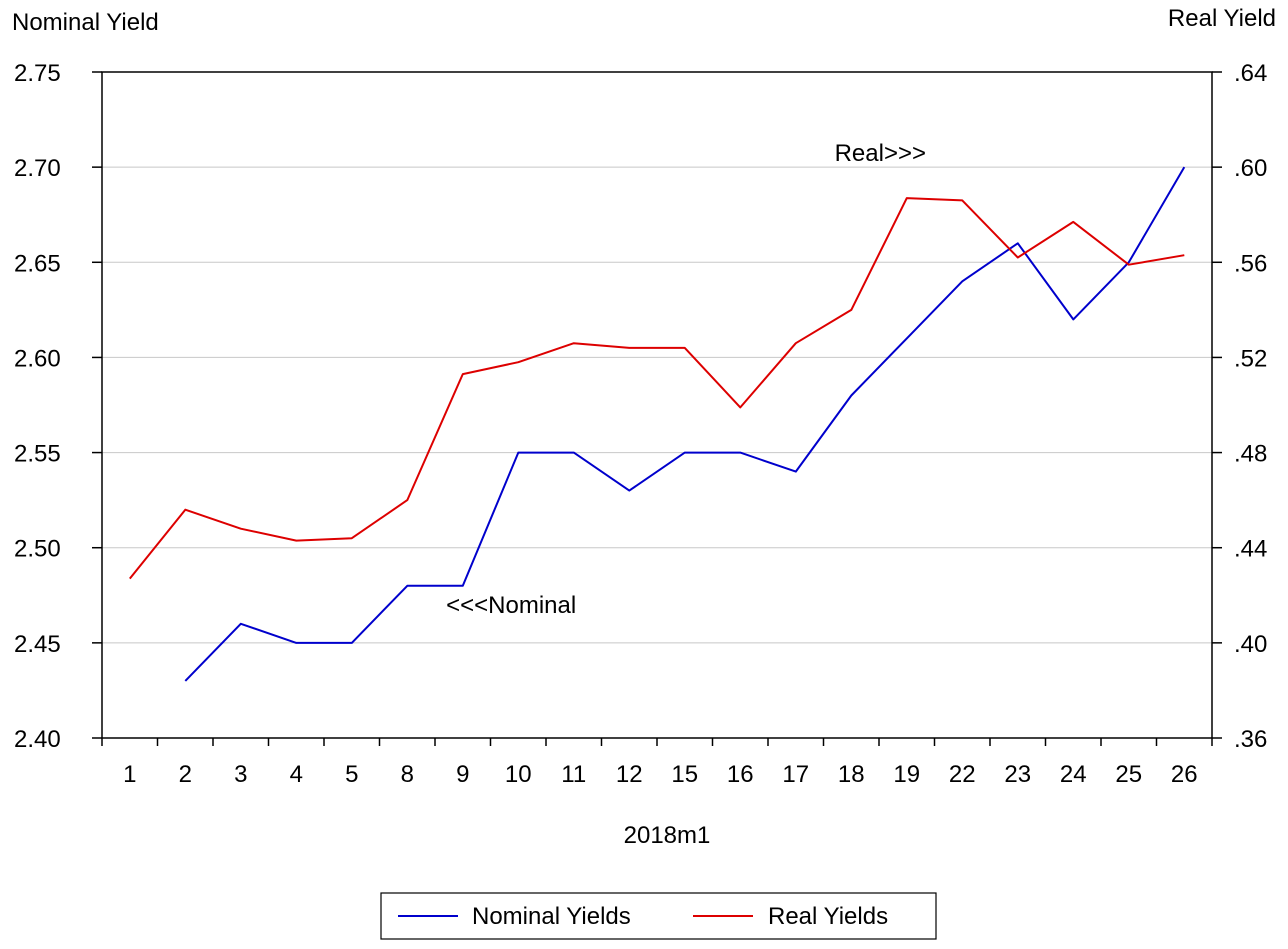 Image resolution: width=1288 pixels, height=949 pixels. I want to click on legend-label-nominal-yields: Nominal Yields, so click(551, 916).